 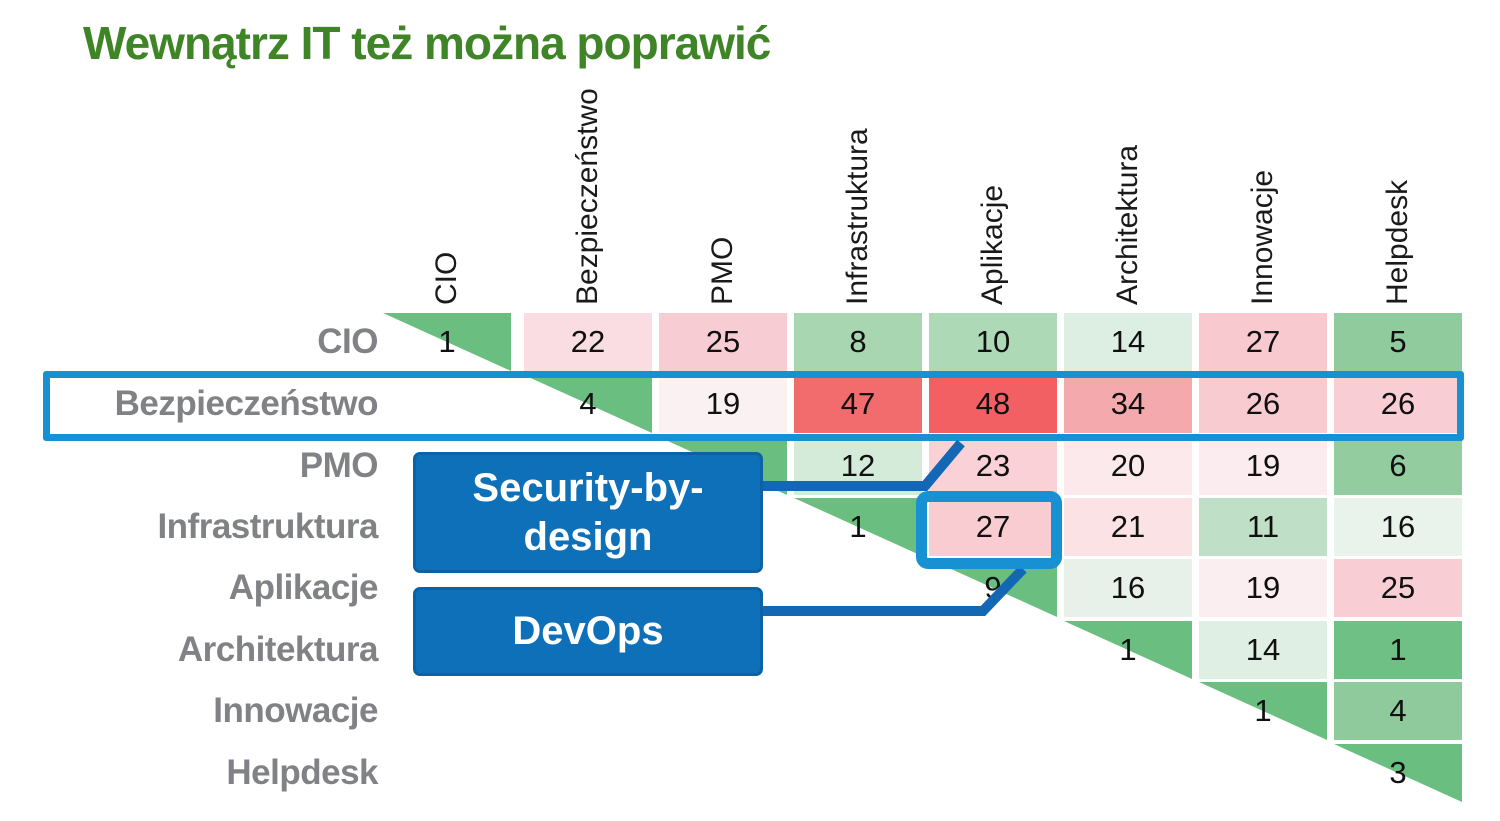 I want to click on row-highlight-bezpieczenstwo, so click(x=753, y=406).